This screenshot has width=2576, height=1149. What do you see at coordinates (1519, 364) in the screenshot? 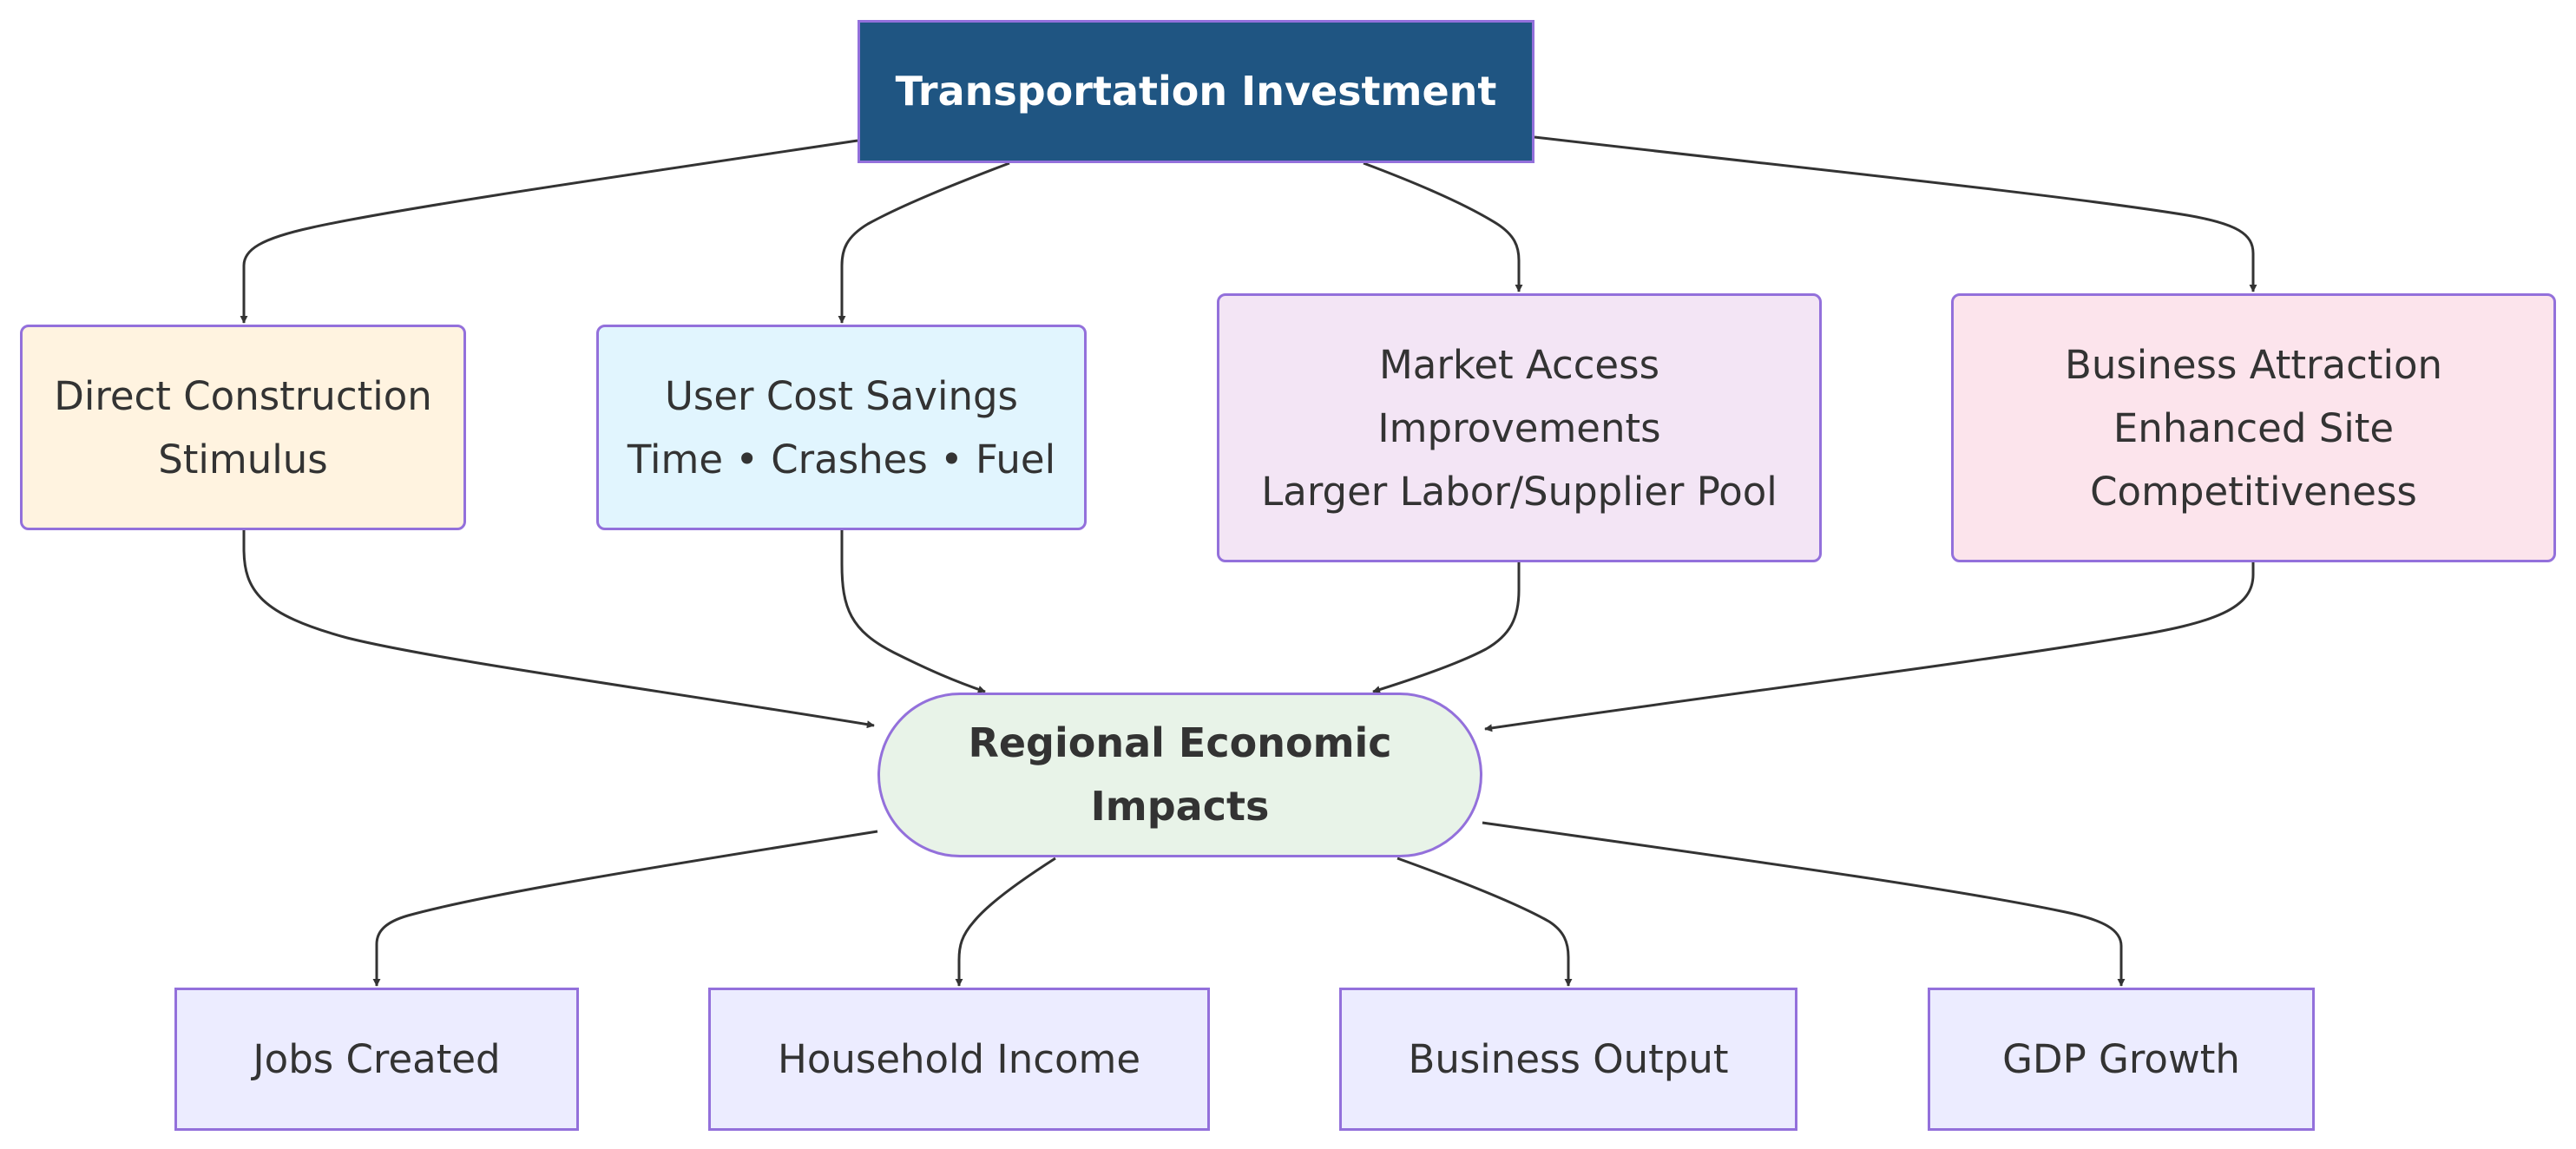
I see `node-label: Market Access` at bounding box center [1519, 364].